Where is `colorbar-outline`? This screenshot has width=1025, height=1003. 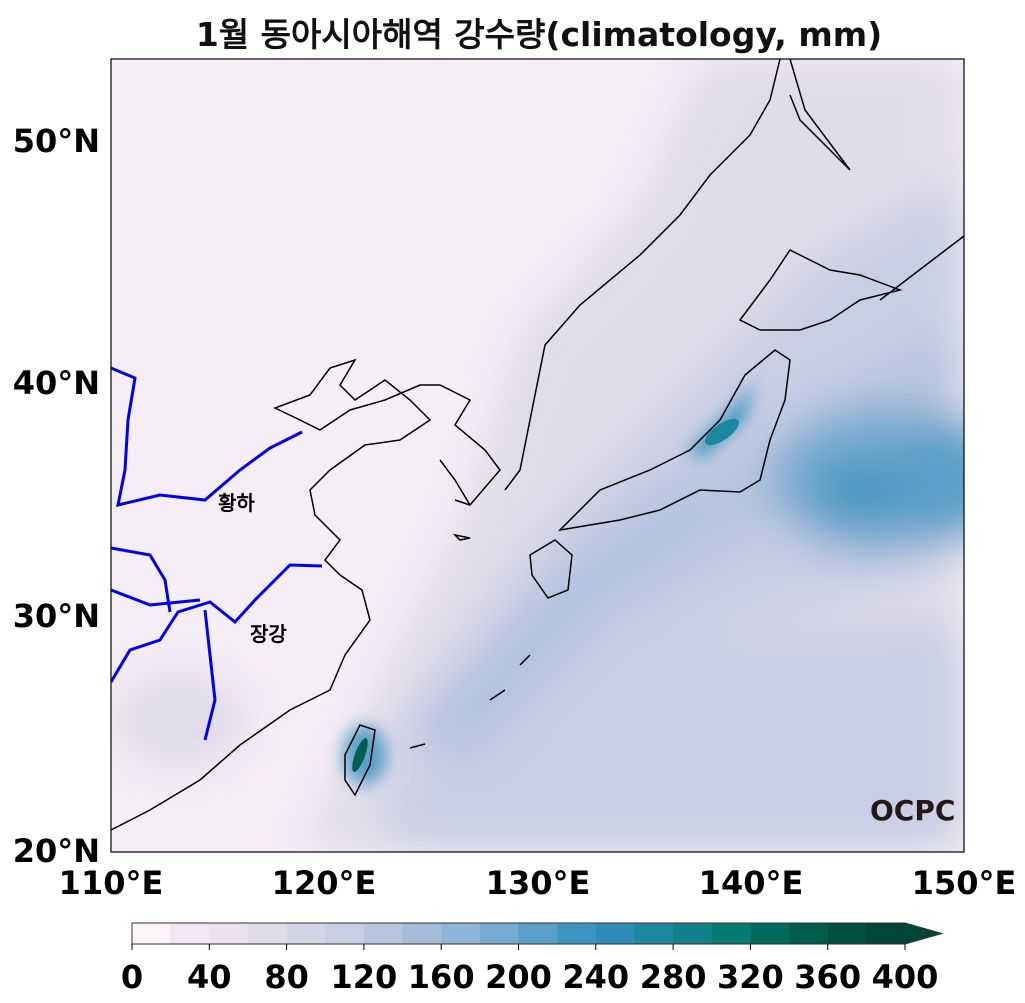 colorbar-outline is located at coordinates (537, 933).